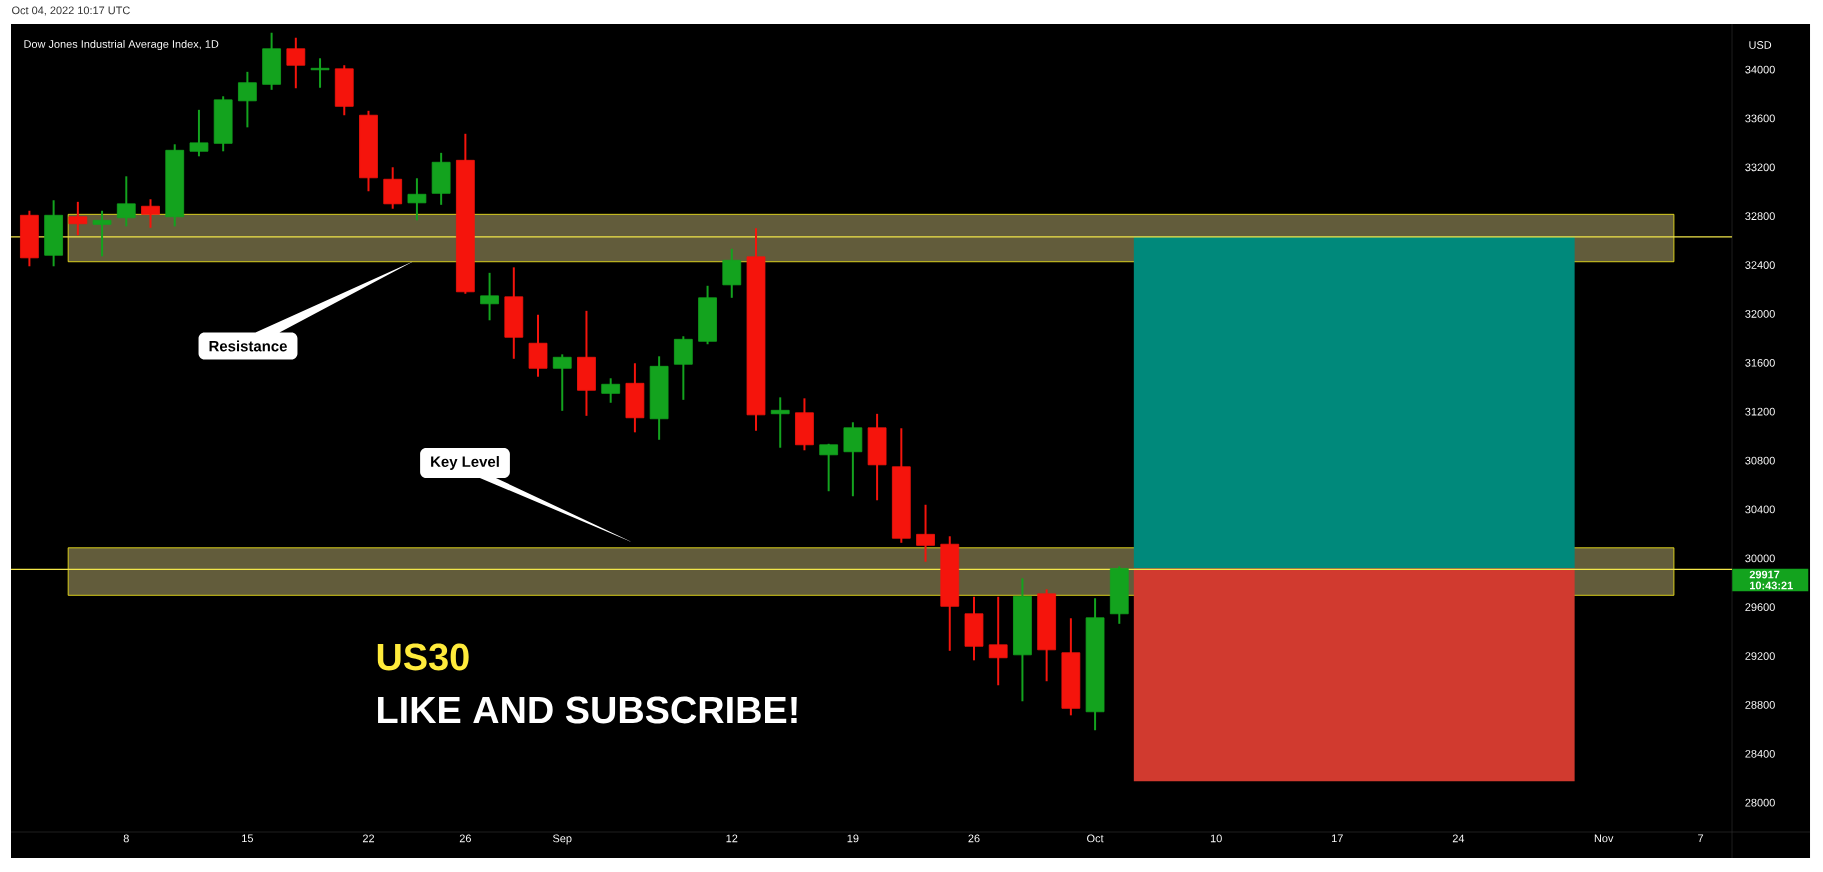 The width and height of the screenshot is (1823, 872). What do you see at coordinates (732, 838) in the screenshot?
I see `x-tick-label: 12` at bounding box center [732, 838].